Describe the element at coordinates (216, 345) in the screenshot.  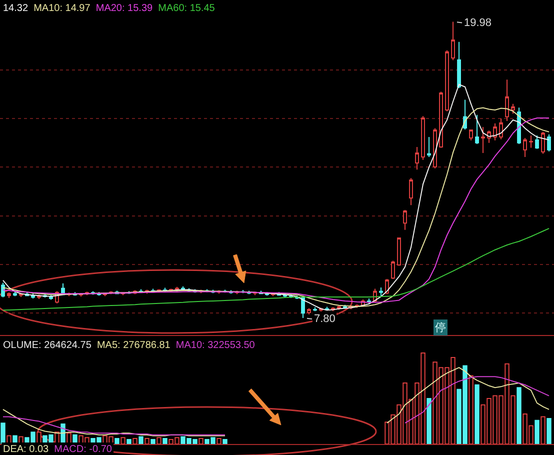
I see `text: MA10: 322553.50` at that location.